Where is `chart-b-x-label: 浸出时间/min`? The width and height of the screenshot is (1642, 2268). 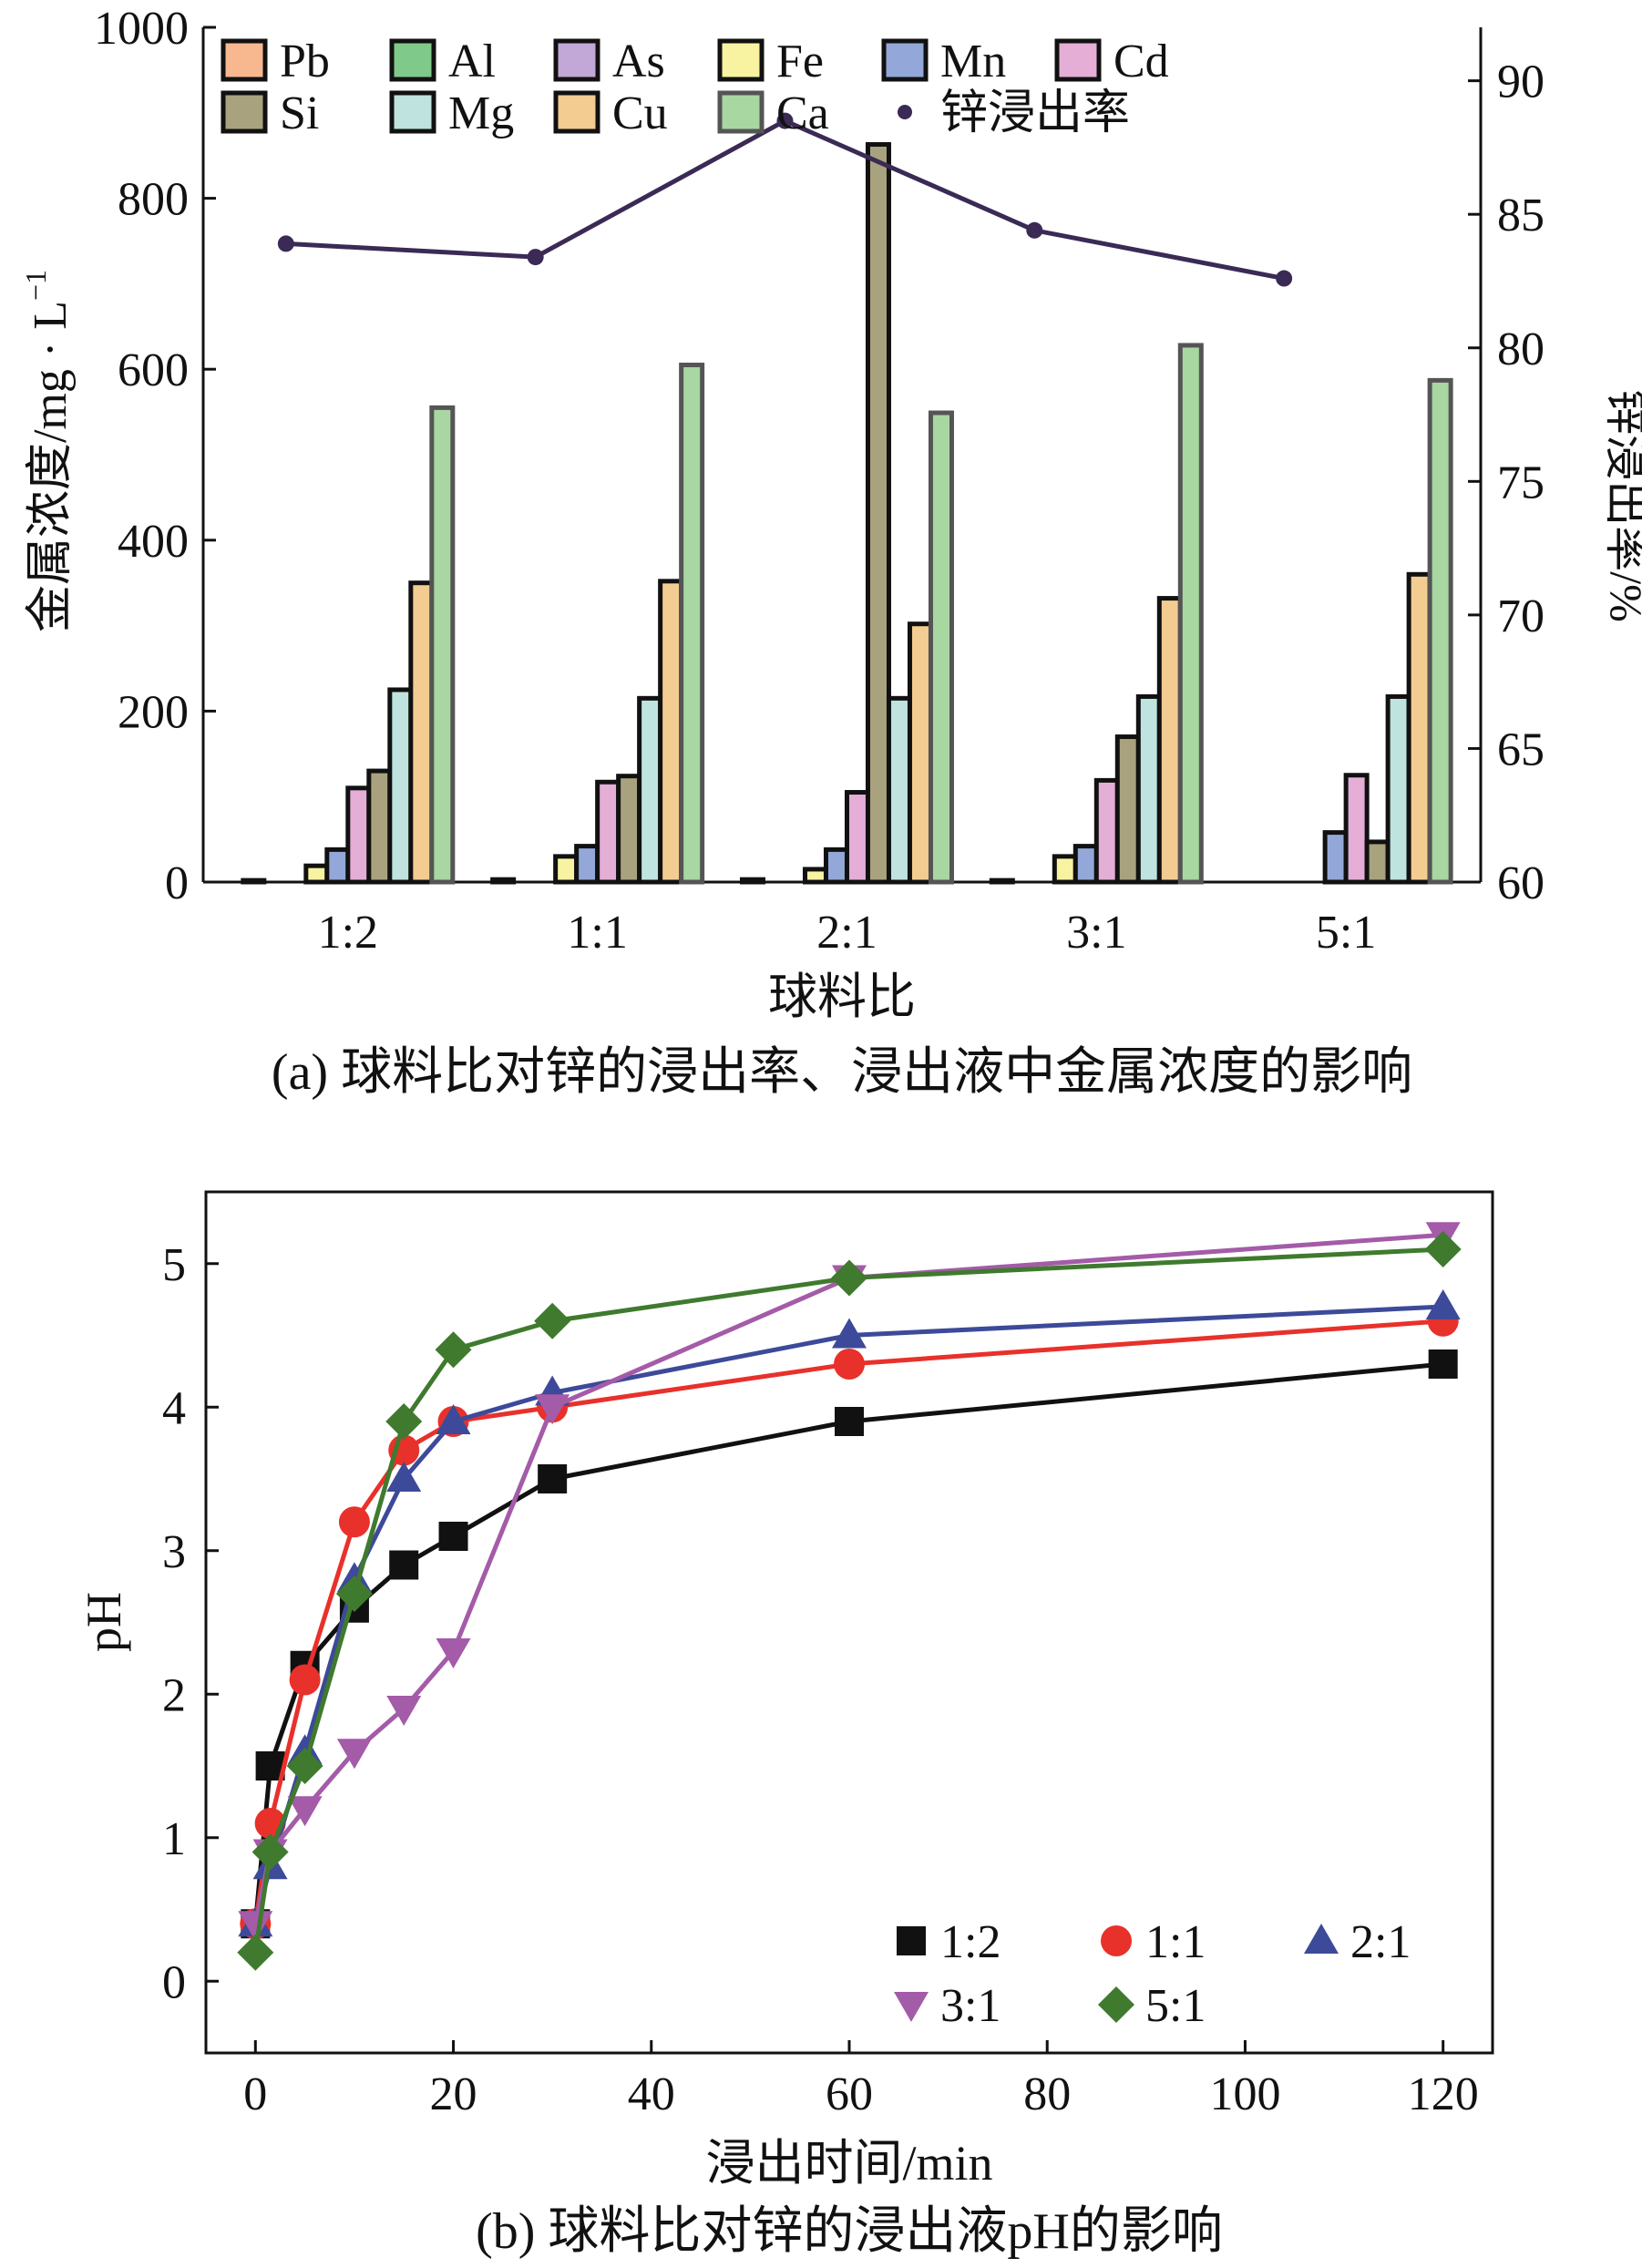 chart-b-x-label: 浸出时间/min is located at coordinates (848, 2163).